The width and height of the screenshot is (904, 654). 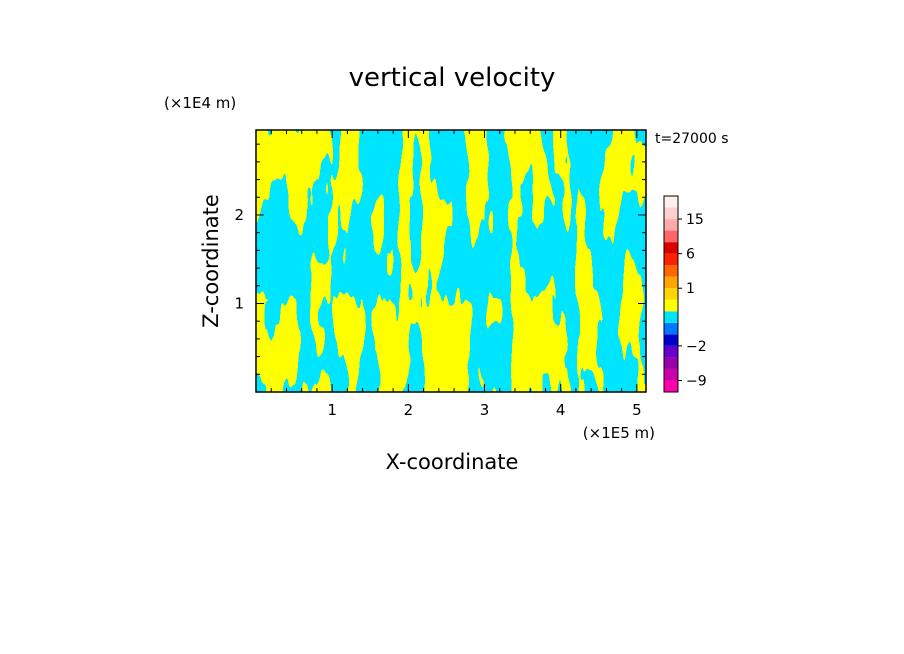 I want to click on colorbar-frame, so click(x=671, y=294).